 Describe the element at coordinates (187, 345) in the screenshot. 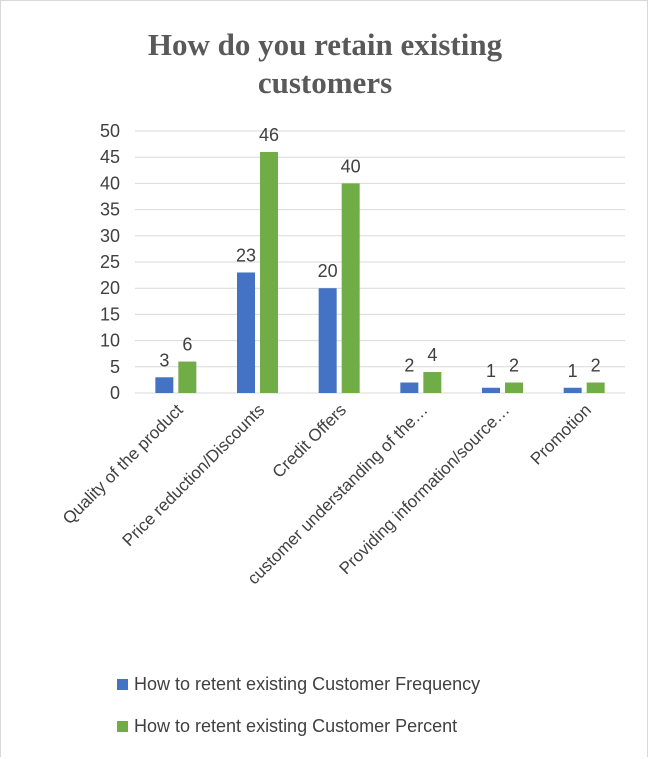

I see `data-label: 6` at that location.